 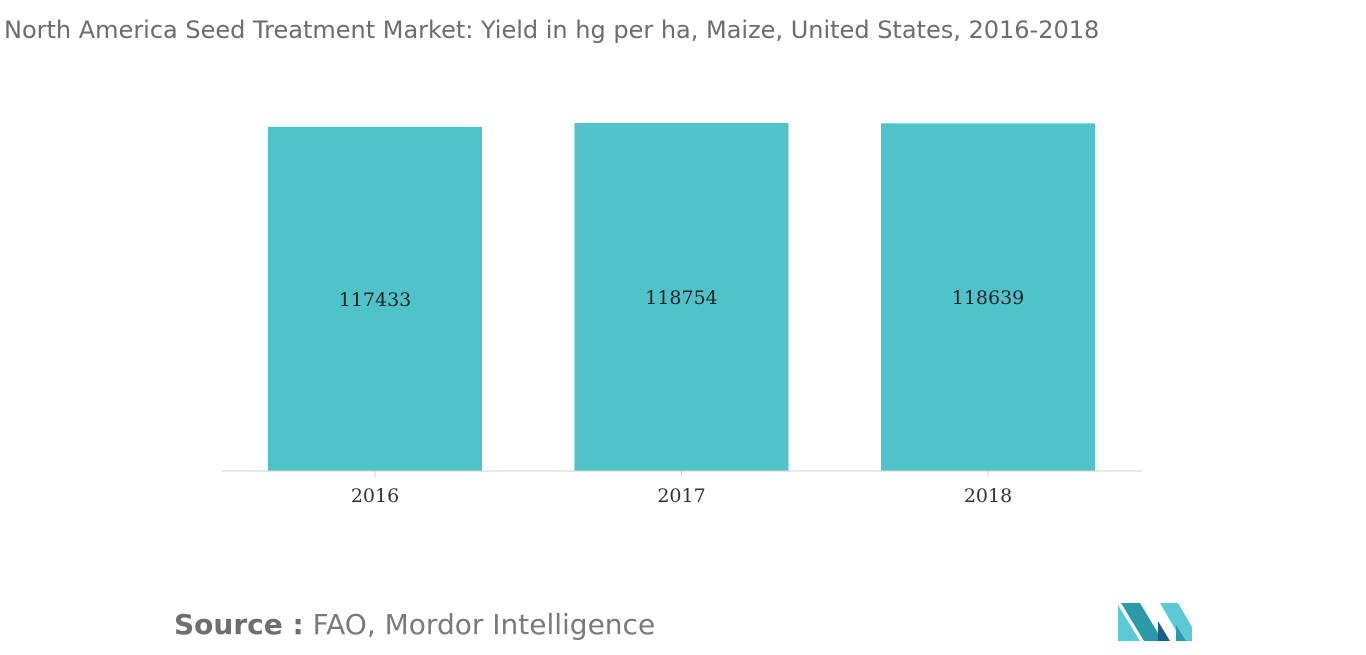 I want to click on x-tick-label-2018: 2018, so click(x=988, y=496).